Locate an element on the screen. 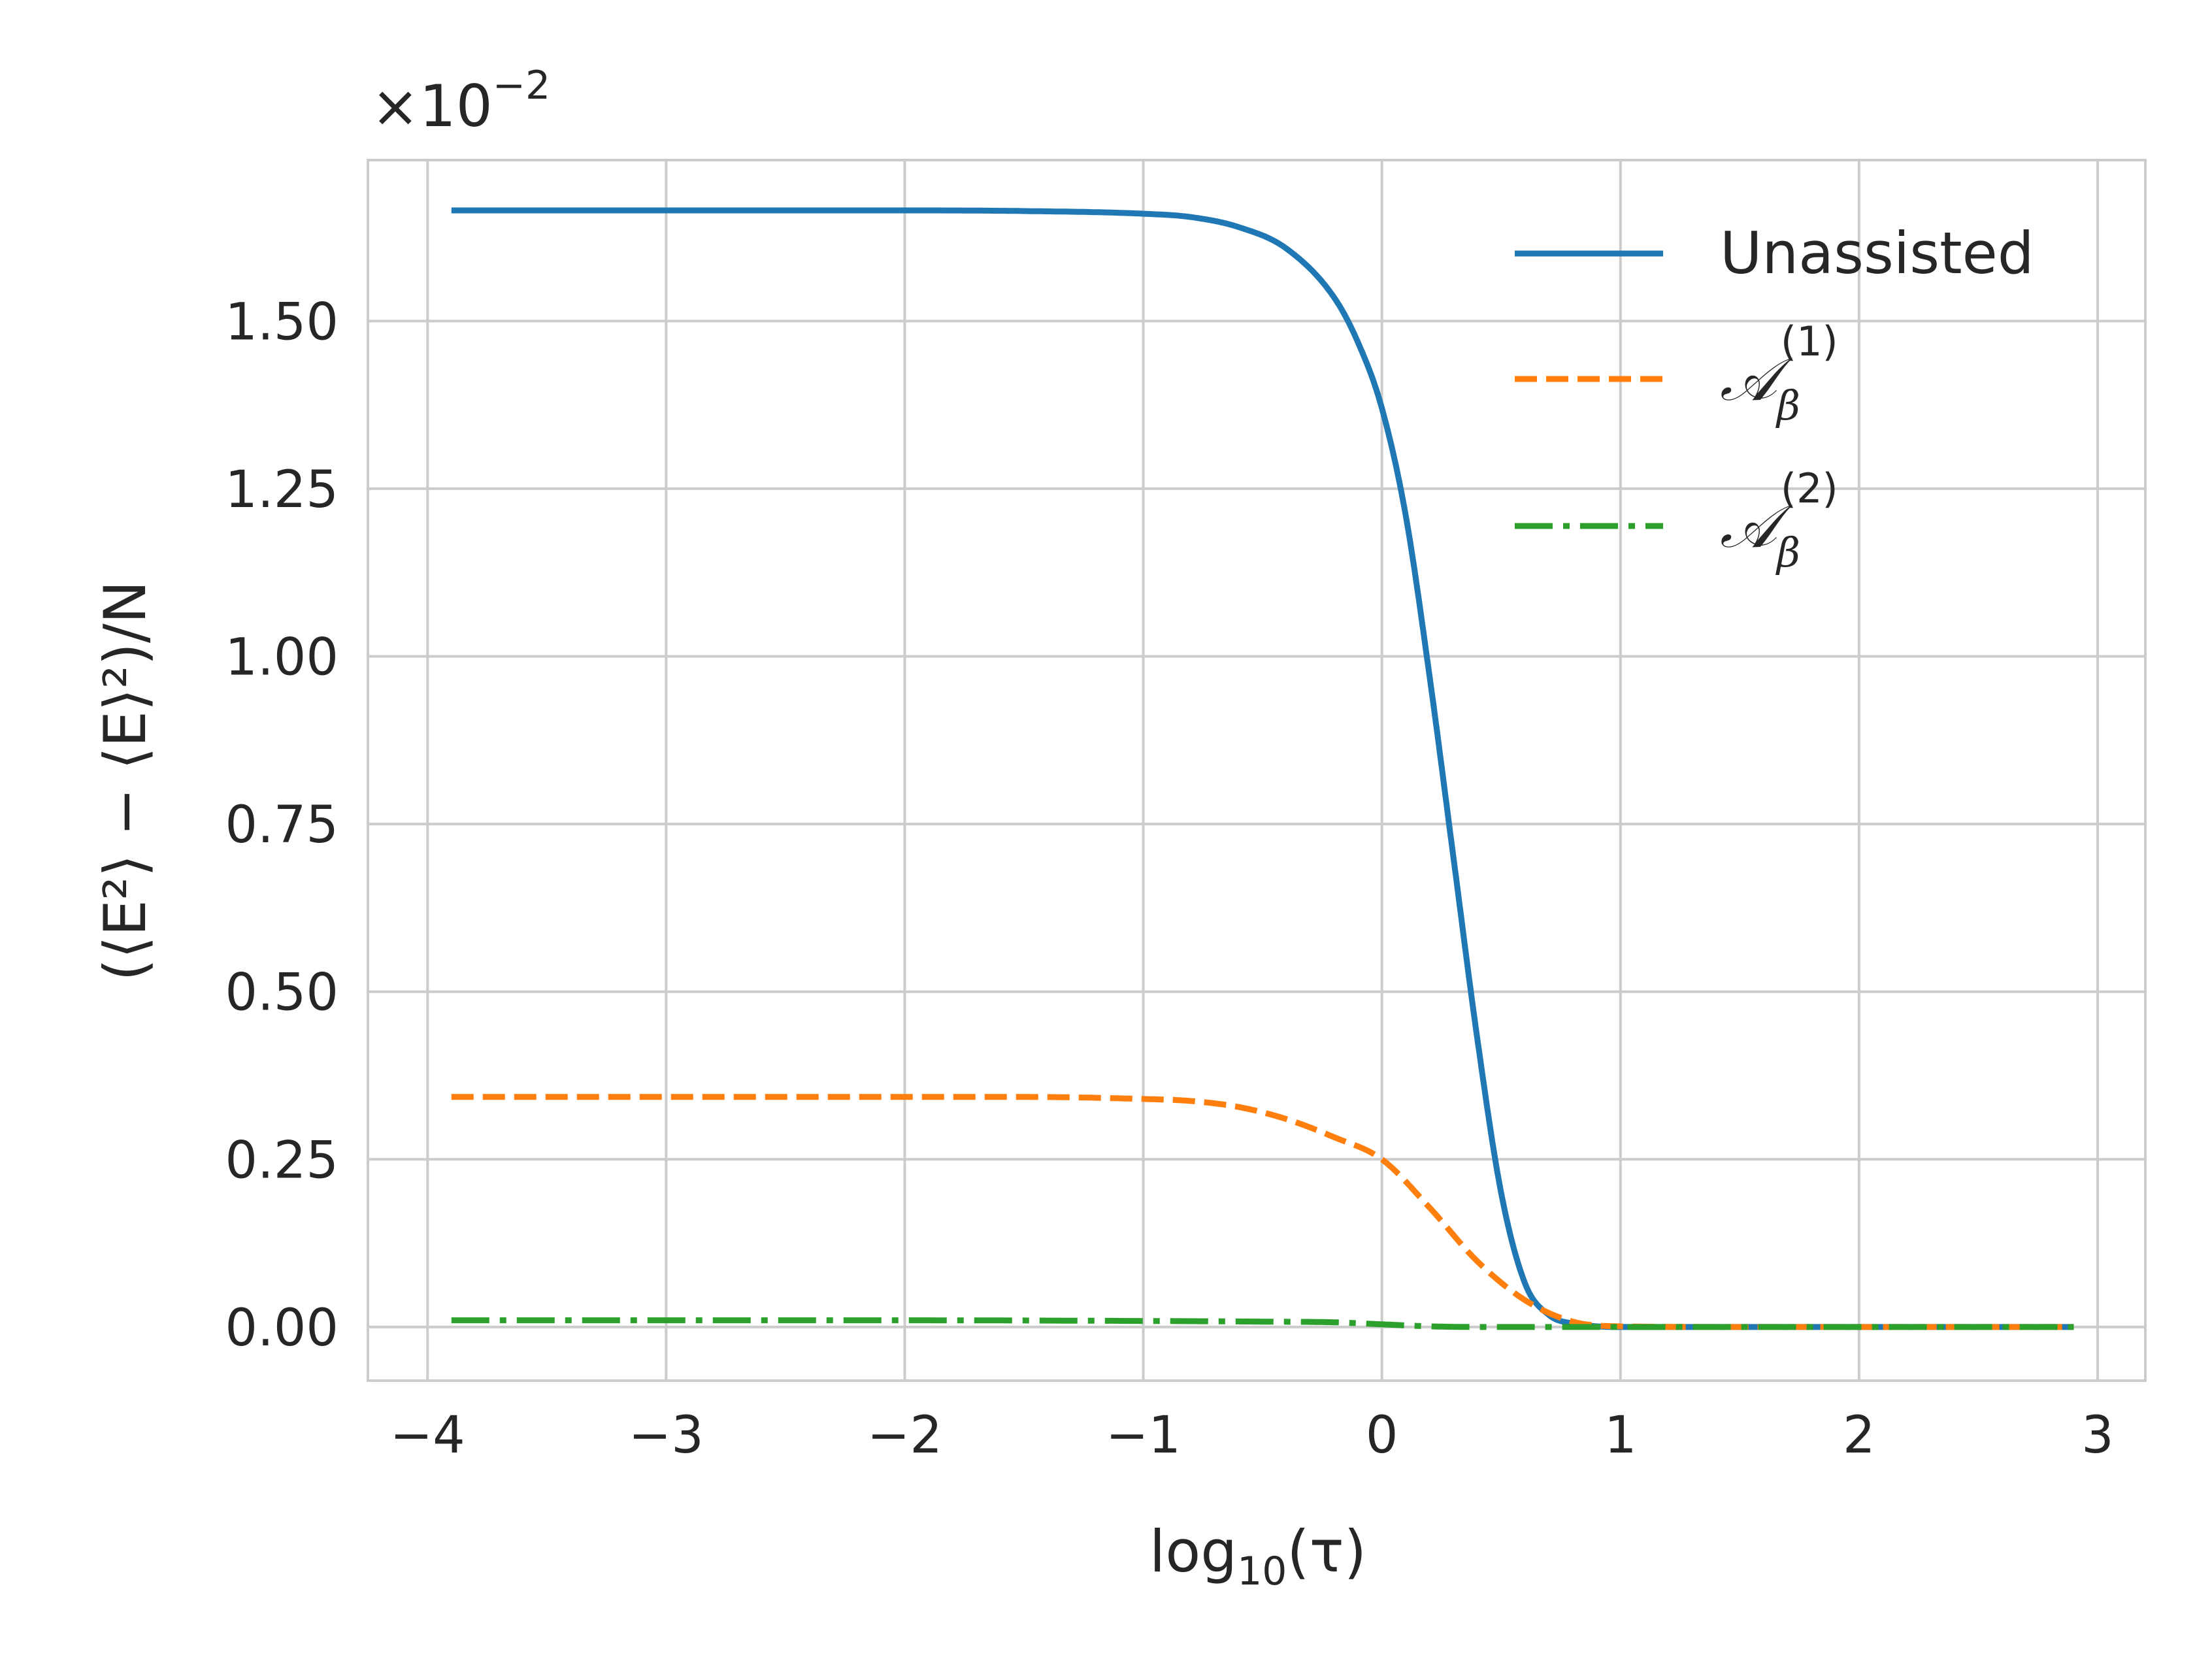  x-tick-label: −1 is located at coordinates (1143, 1435).